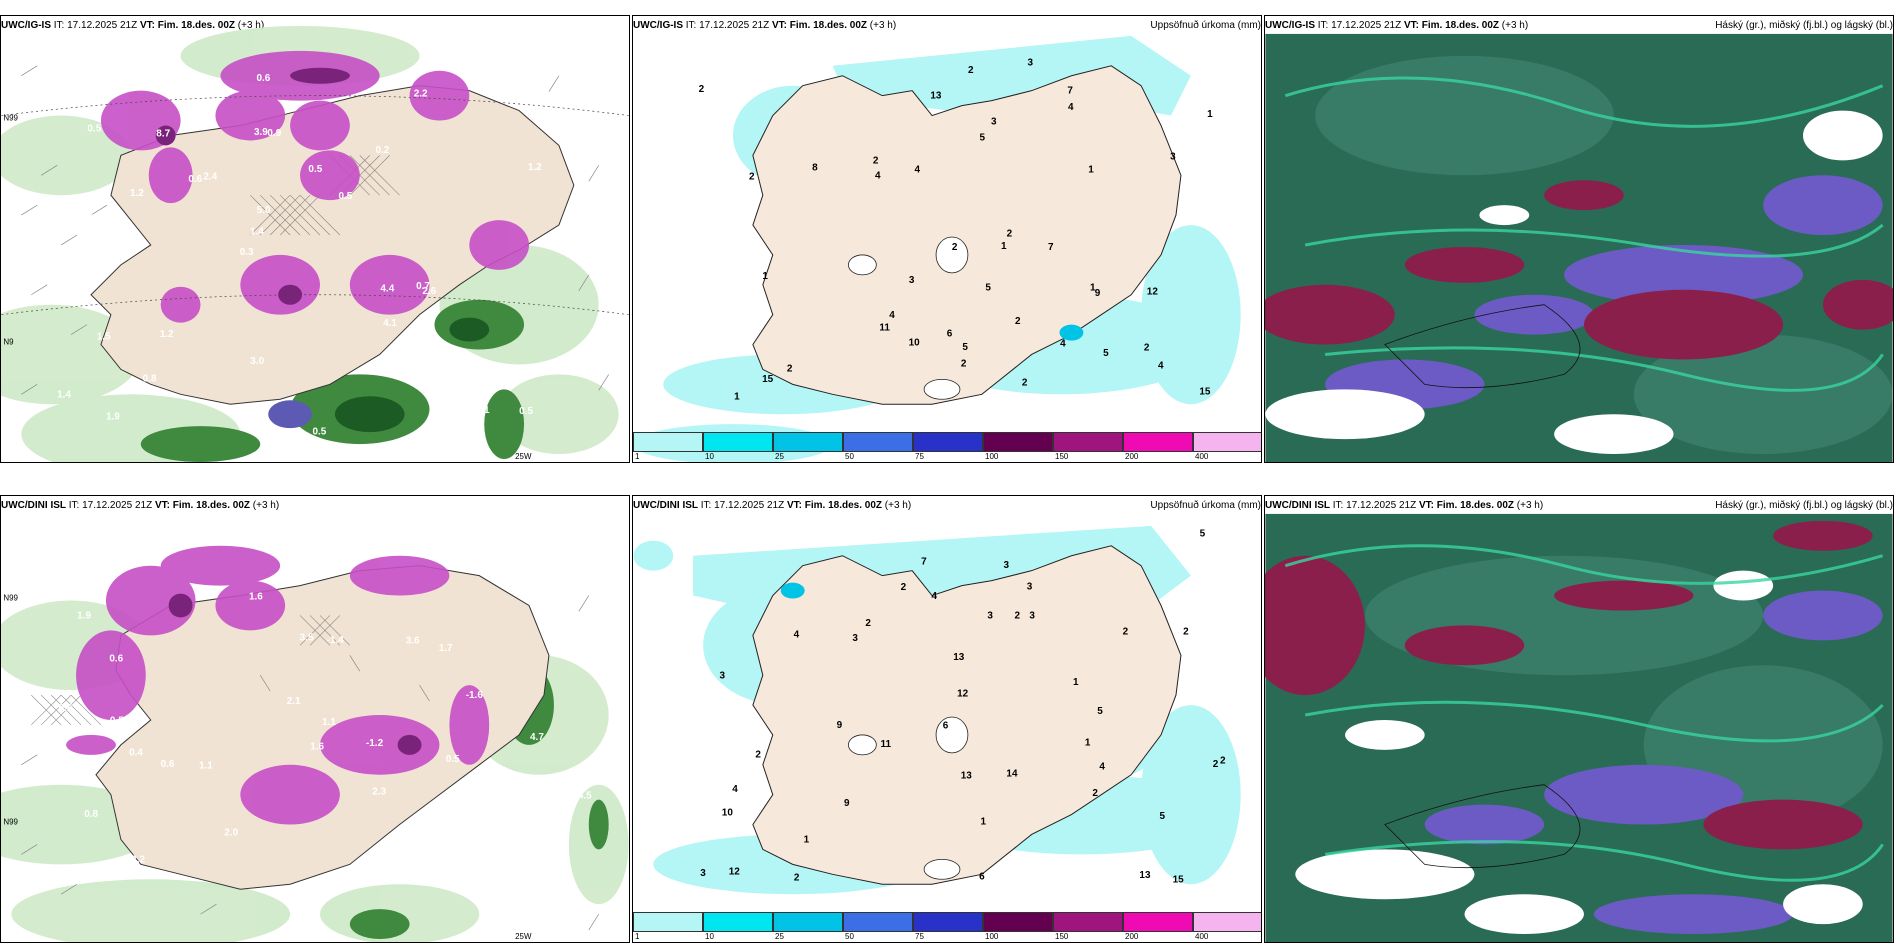 The height and width of the screenshot is (950, 1900). I want to click on lon-label: 25W, so click(523, 936).